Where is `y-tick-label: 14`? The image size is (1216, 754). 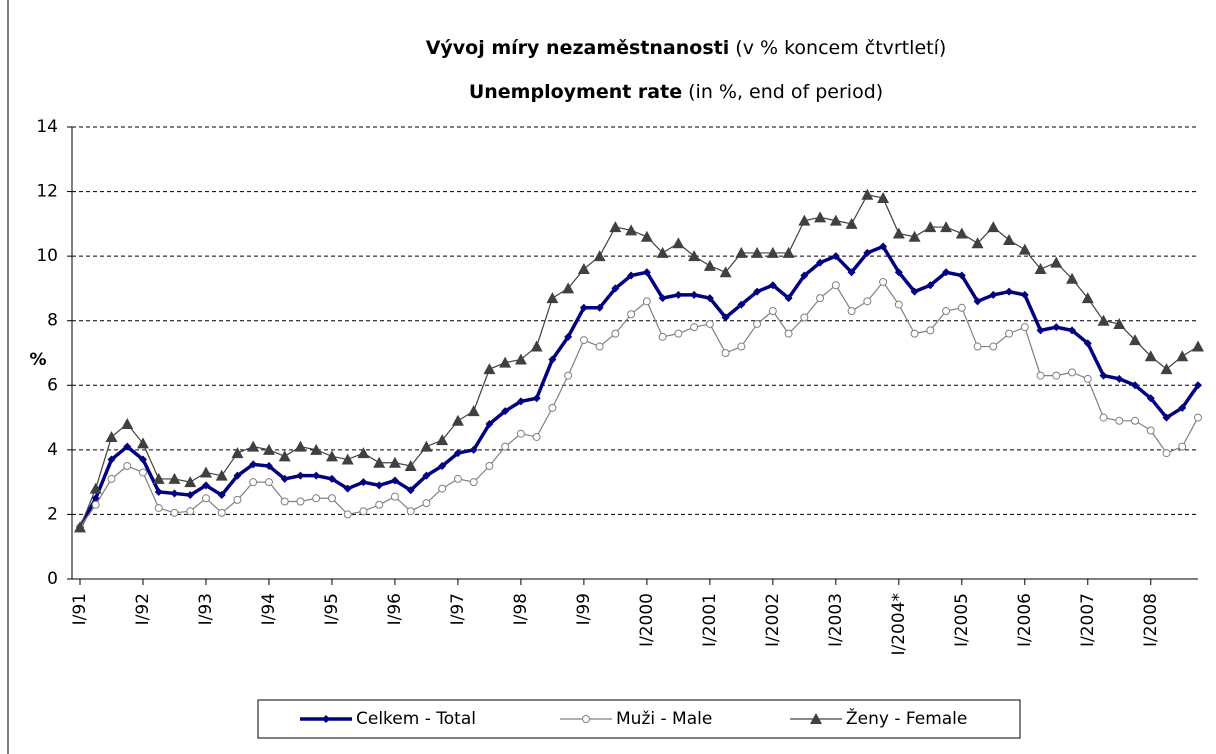
y-tick-label: 14 is located at coordinates (47, 127).